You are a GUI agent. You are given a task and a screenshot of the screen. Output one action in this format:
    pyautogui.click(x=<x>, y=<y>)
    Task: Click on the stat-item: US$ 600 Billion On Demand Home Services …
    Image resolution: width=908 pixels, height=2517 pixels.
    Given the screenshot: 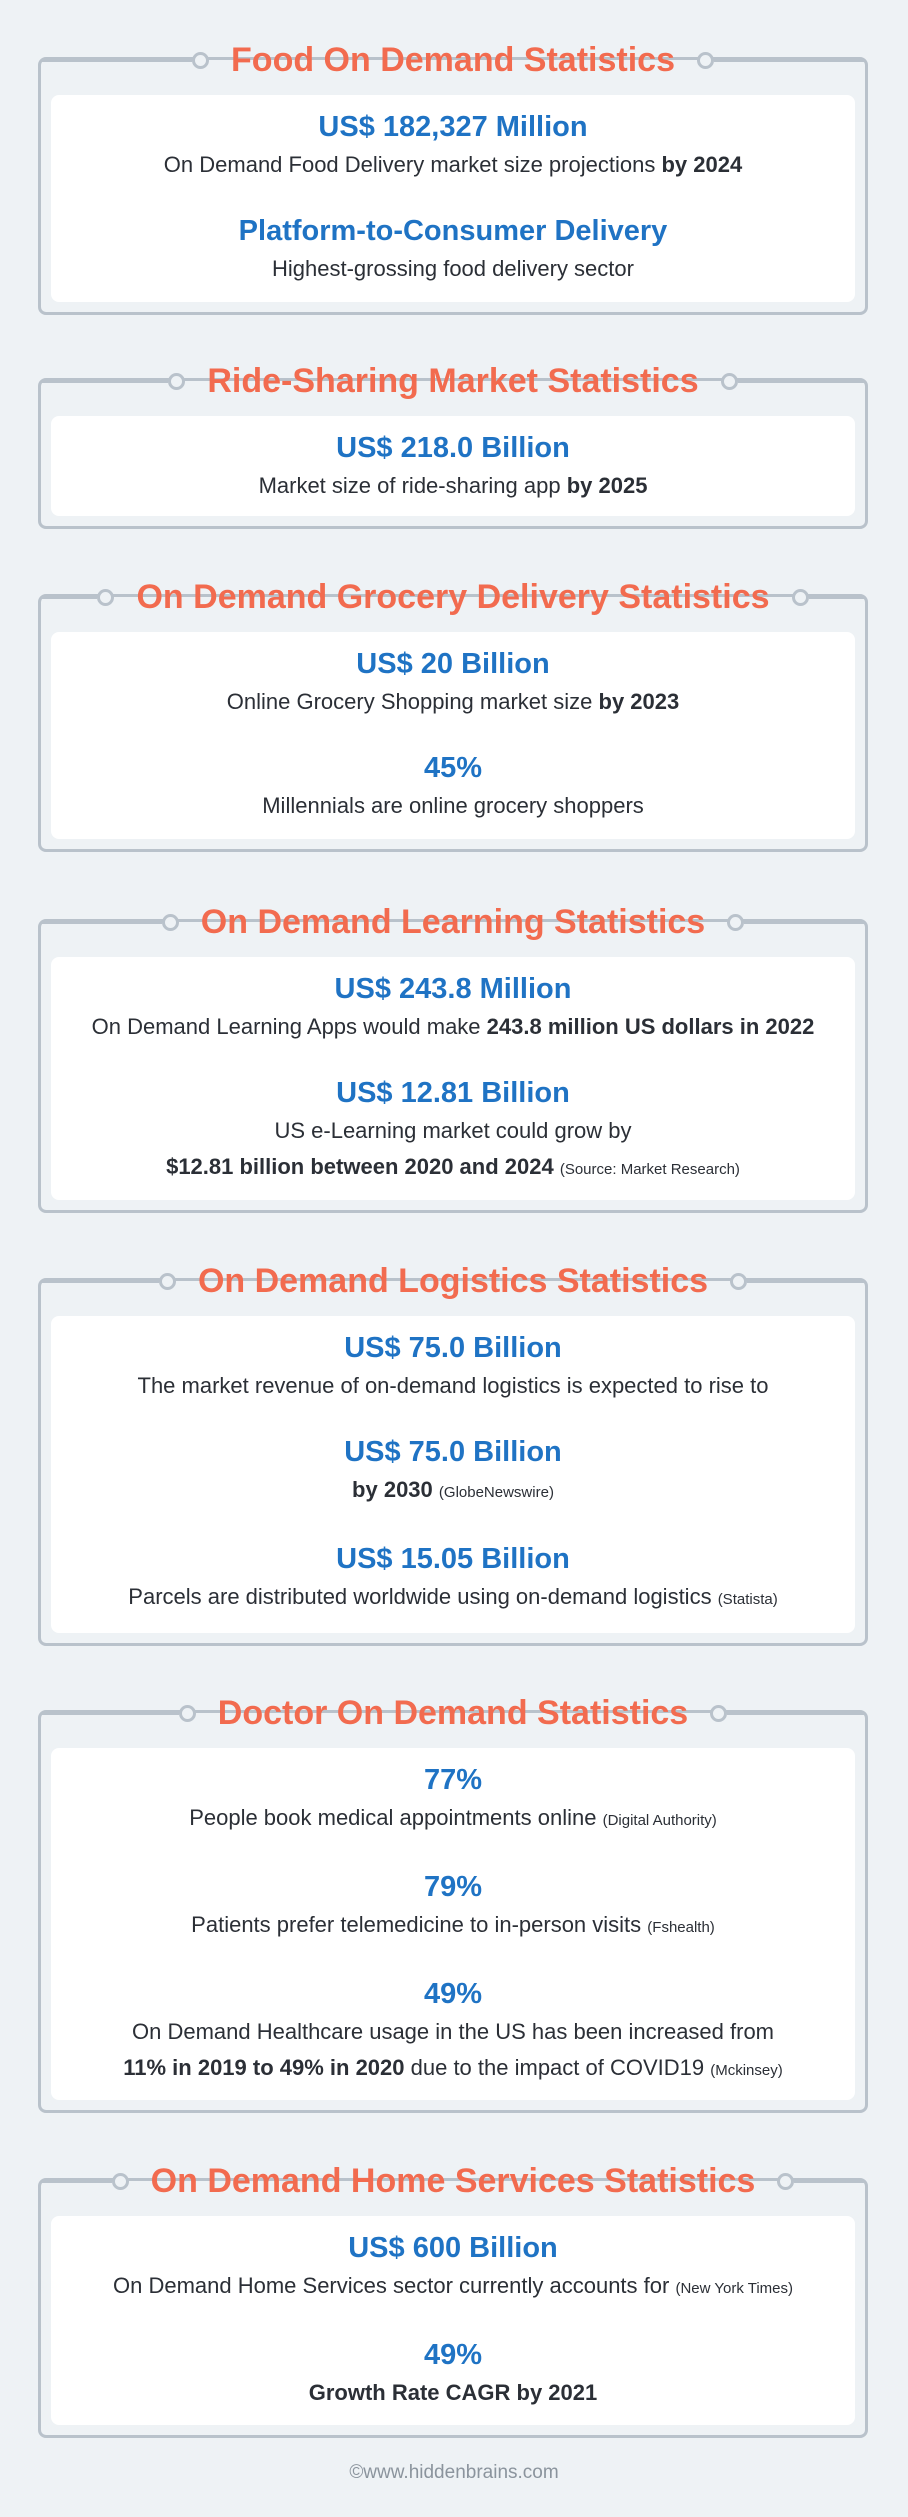 What is the action you would take?
    pyautogui.click(x=453, y=2267)
    